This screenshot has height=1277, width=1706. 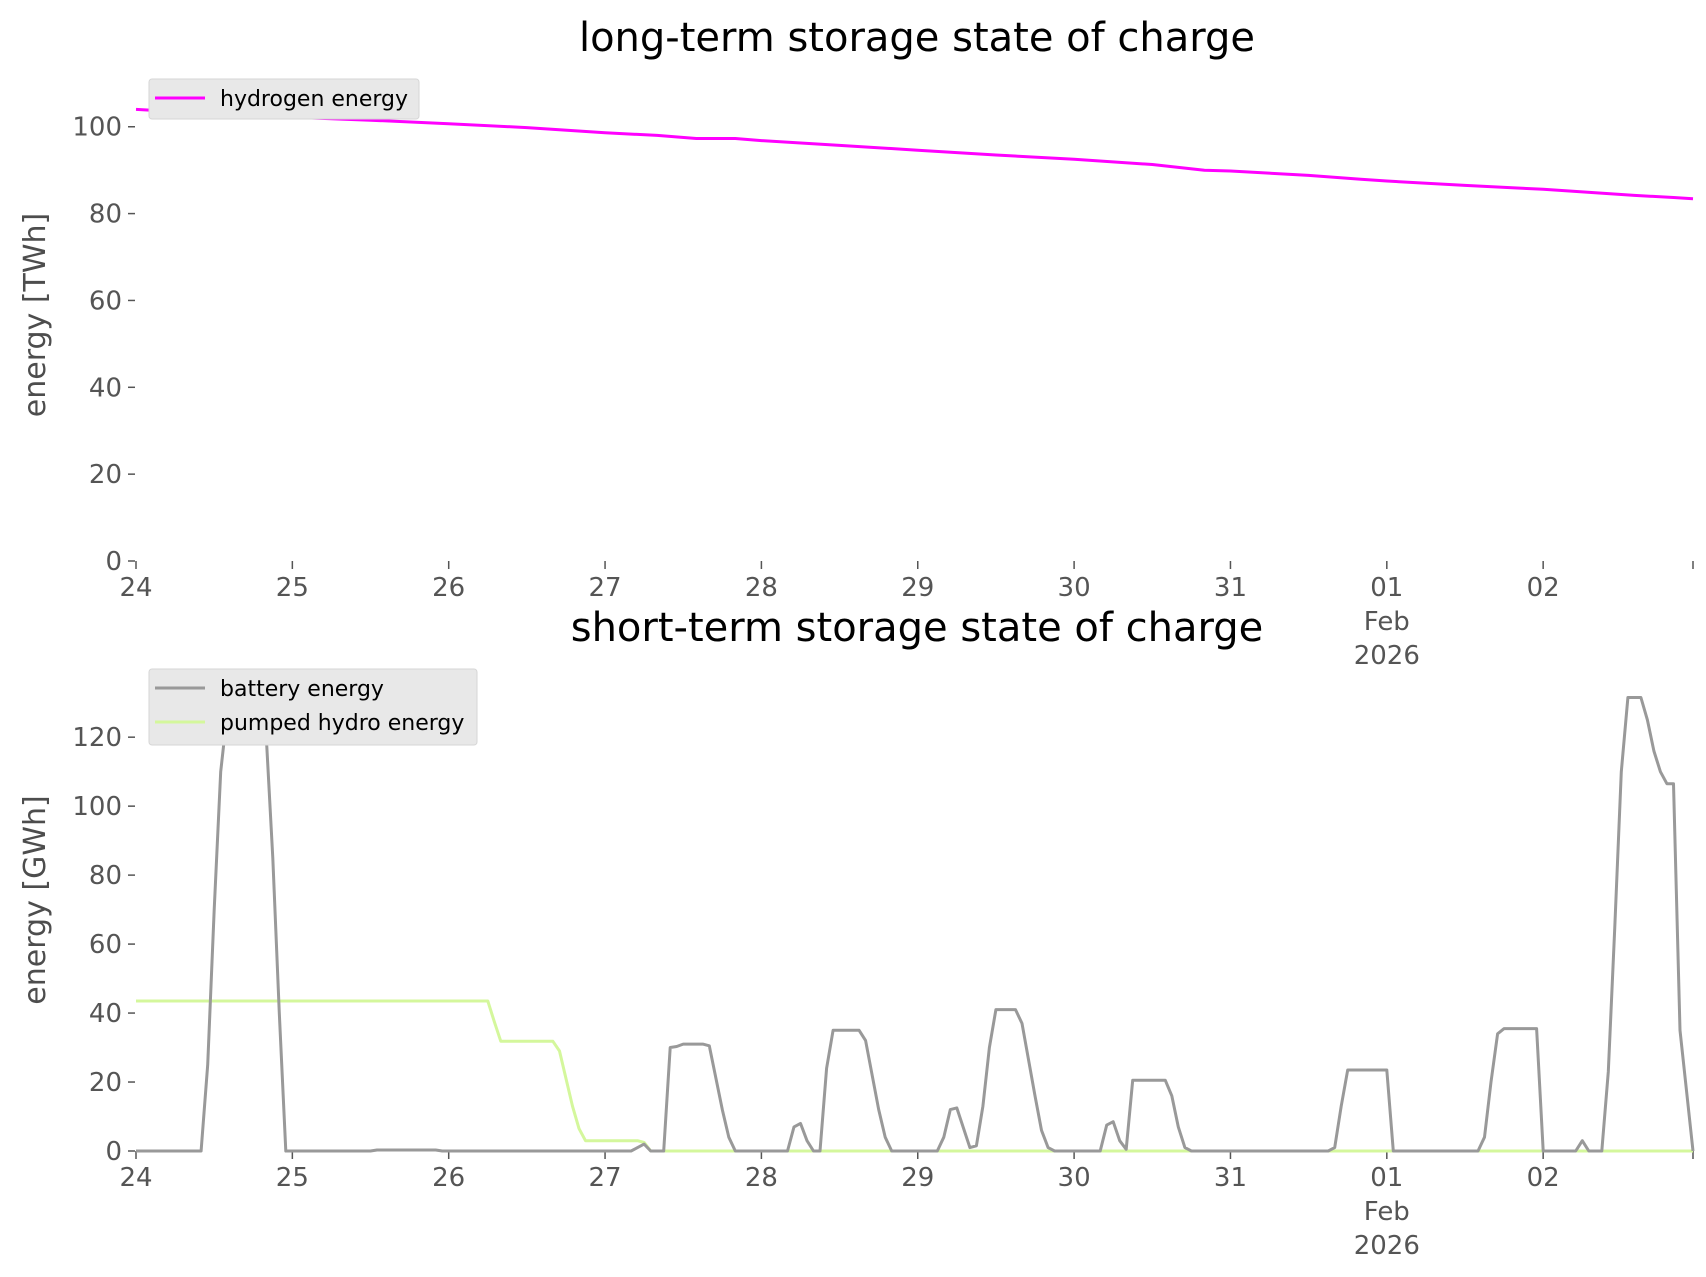 What do you see at coordinates (35, 899) in the screenshot?
I see `y-axis-label: energy [GWh]` at bounding box center [35, 899].